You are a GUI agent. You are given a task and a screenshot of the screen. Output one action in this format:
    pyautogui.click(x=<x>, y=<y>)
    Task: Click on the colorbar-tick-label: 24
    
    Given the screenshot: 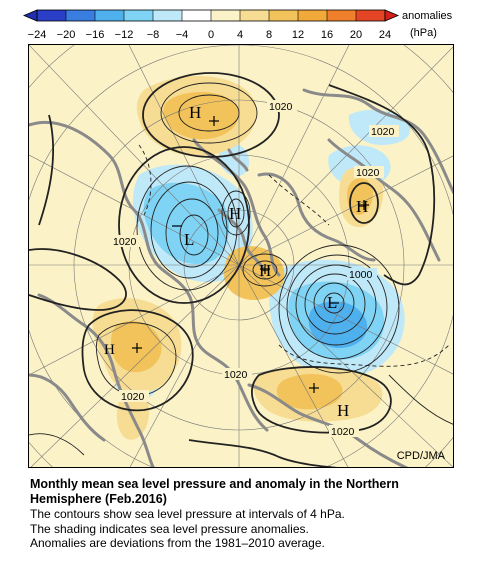 What is the action you would take?
    pyautogui.click(x=385, y=35)
    